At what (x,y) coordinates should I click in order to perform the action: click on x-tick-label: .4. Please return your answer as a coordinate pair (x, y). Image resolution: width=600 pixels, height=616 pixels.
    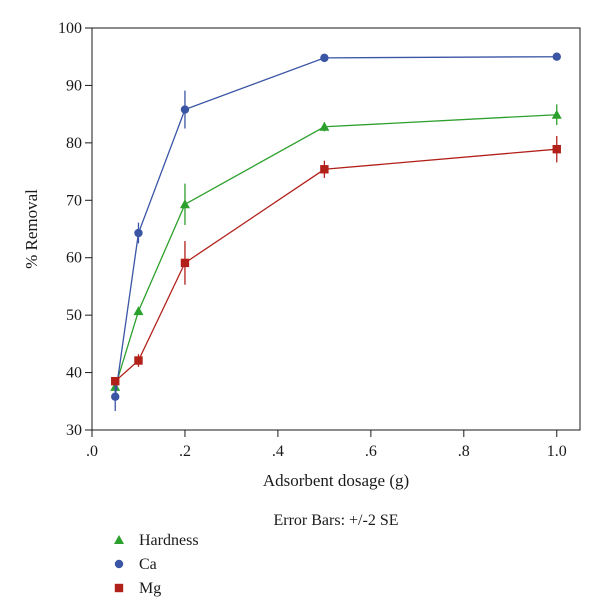
    Looking at the image, I should click on (278, 451).